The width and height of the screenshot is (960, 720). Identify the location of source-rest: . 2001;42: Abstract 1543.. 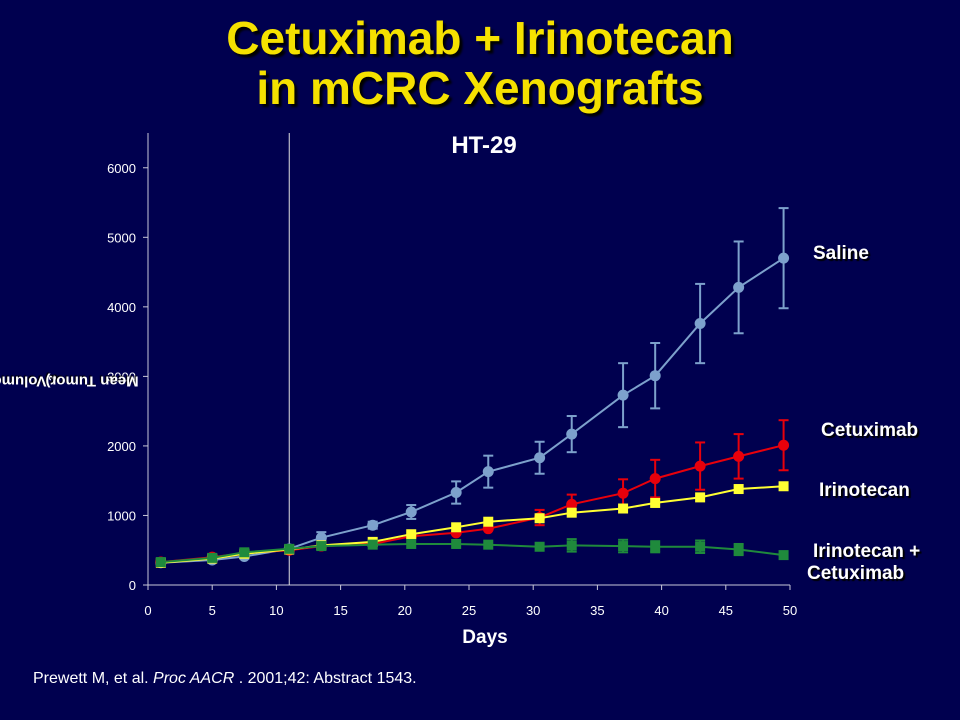
(325, 678).